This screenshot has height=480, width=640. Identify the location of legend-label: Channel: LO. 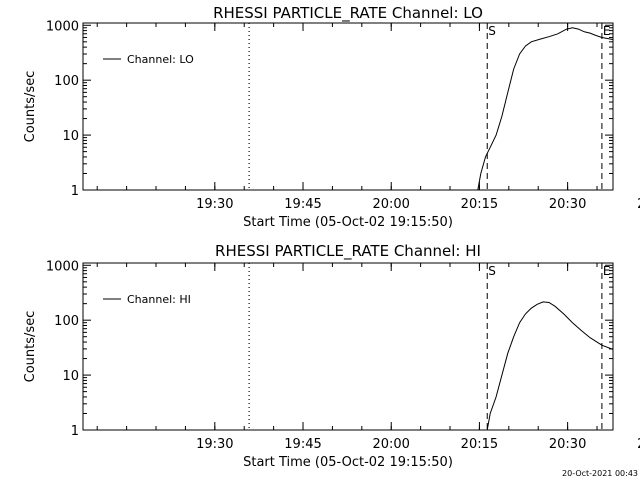
(160, 59).